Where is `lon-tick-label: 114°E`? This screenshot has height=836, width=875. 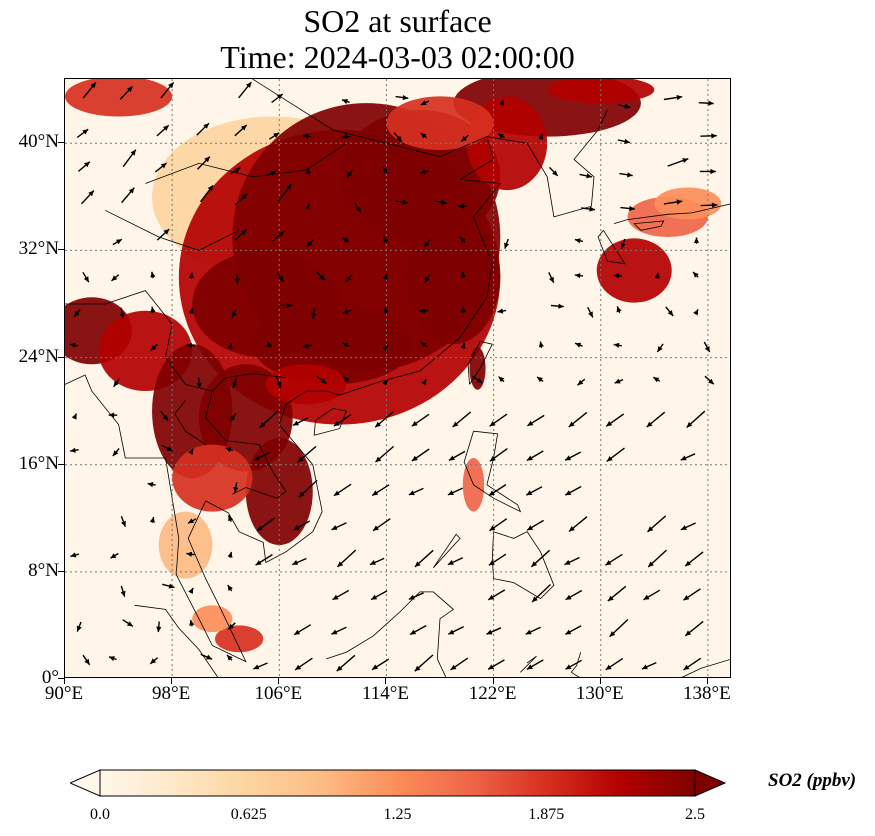 lon-tick-label: 114°E is located at coordinates (385, 693).